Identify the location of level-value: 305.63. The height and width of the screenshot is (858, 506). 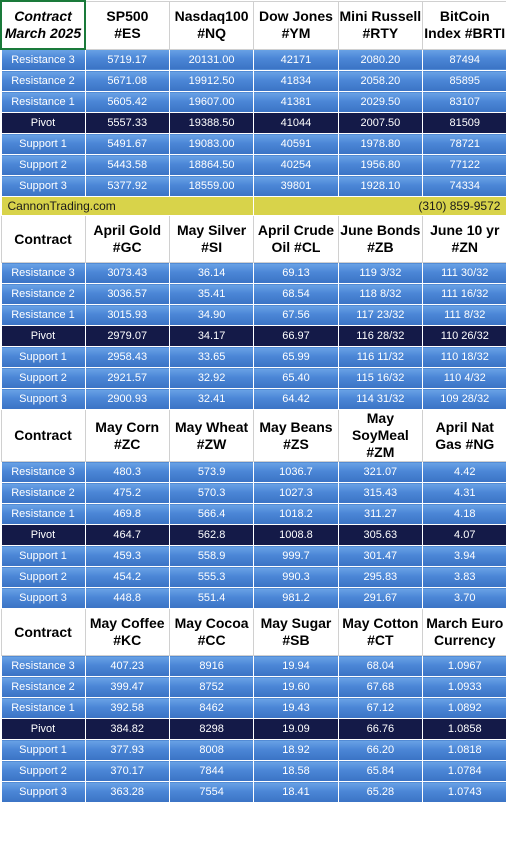
(380, 535).